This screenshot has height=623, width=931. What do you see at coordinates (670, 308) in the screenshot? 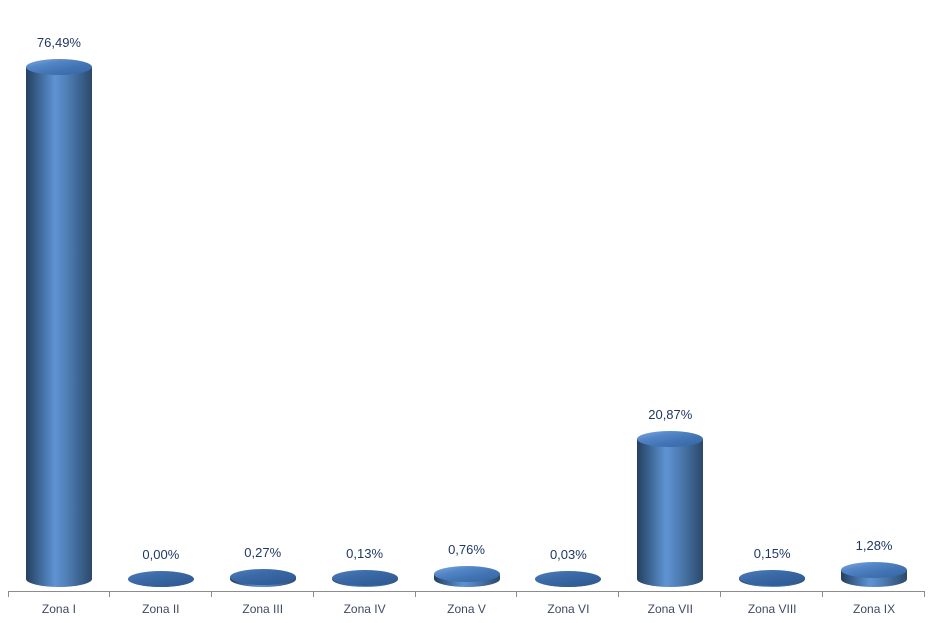
I see `category-column-zona-vii: 20,87% Zona VII` at bounding box center [670, 308].